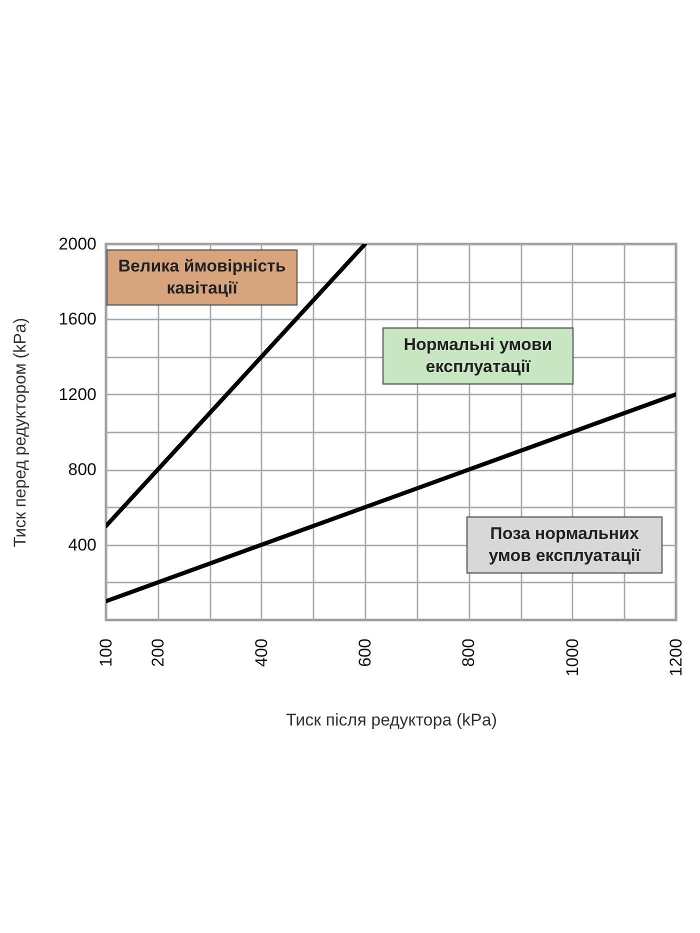 The height and width of the screenshot is (933, 700). What do you see at coordinates (261, 652) in the screenshot?
I see `x-tick-label: 400` at bounding box center [261, 652].